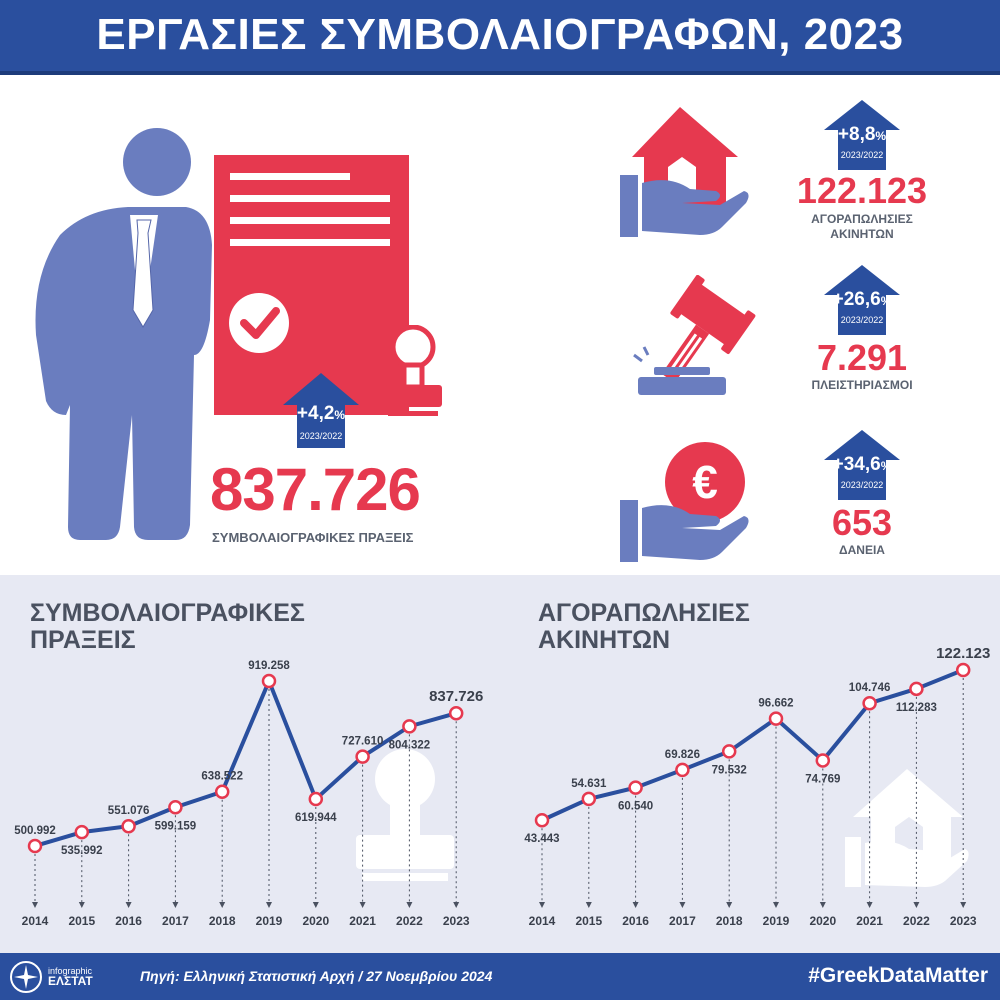 Image resolution: width=1000 pixels, height=1000 pixels. I want to click on chart-2-title: ΑΓΟΡΑΠΩΛΗΣΙΕΣ ΑΚΙΝΗΤΩΝ, so click(644, 626).